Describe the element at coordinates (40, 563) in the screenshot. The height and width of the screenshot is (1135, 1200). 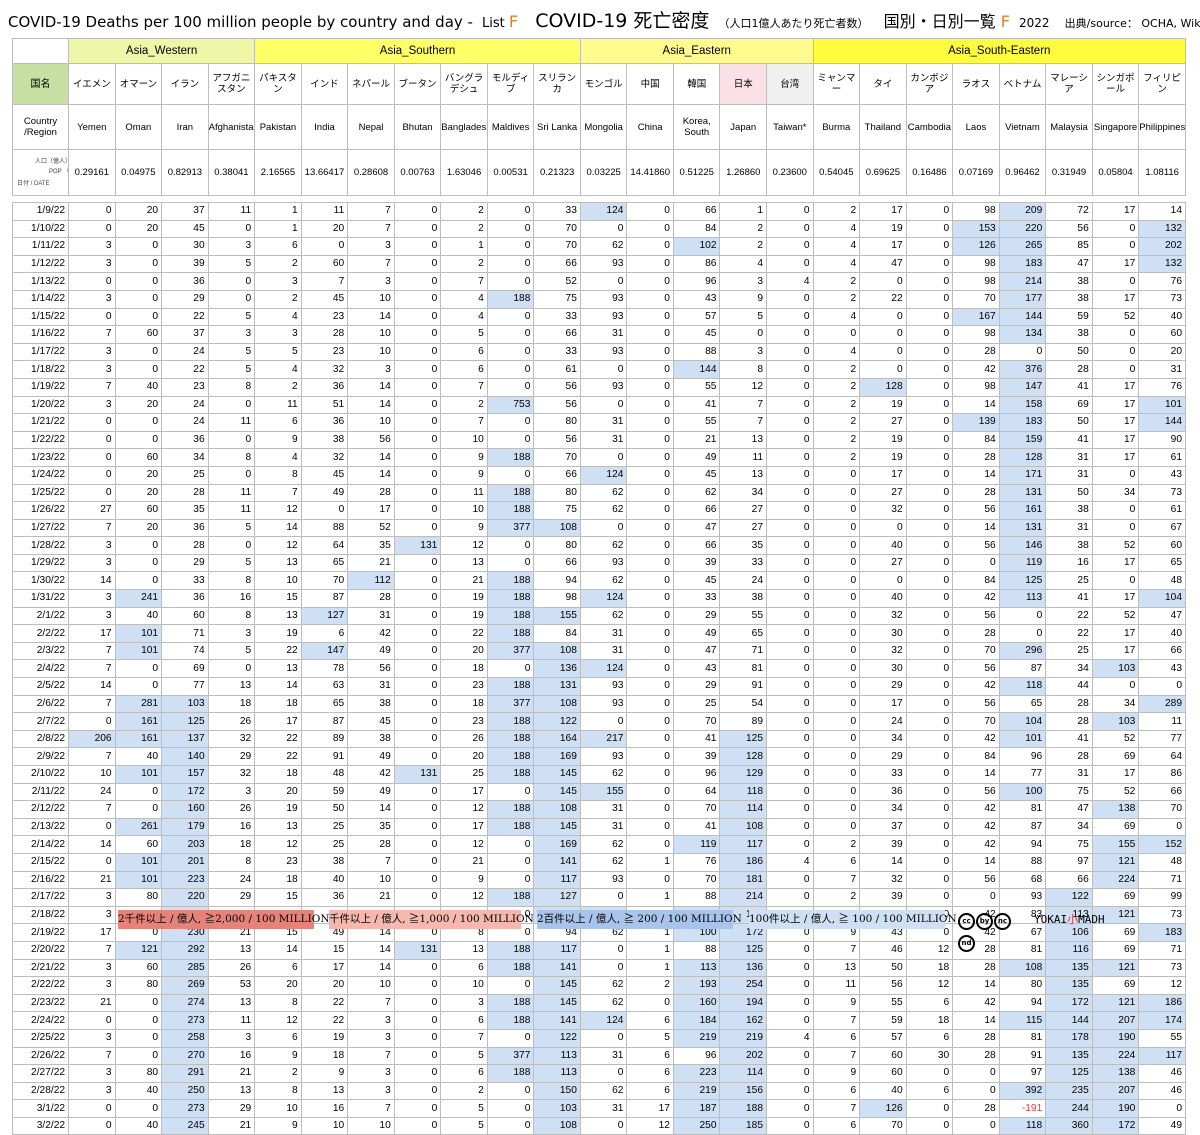
I see `row-date: 1/29/22` at that location.